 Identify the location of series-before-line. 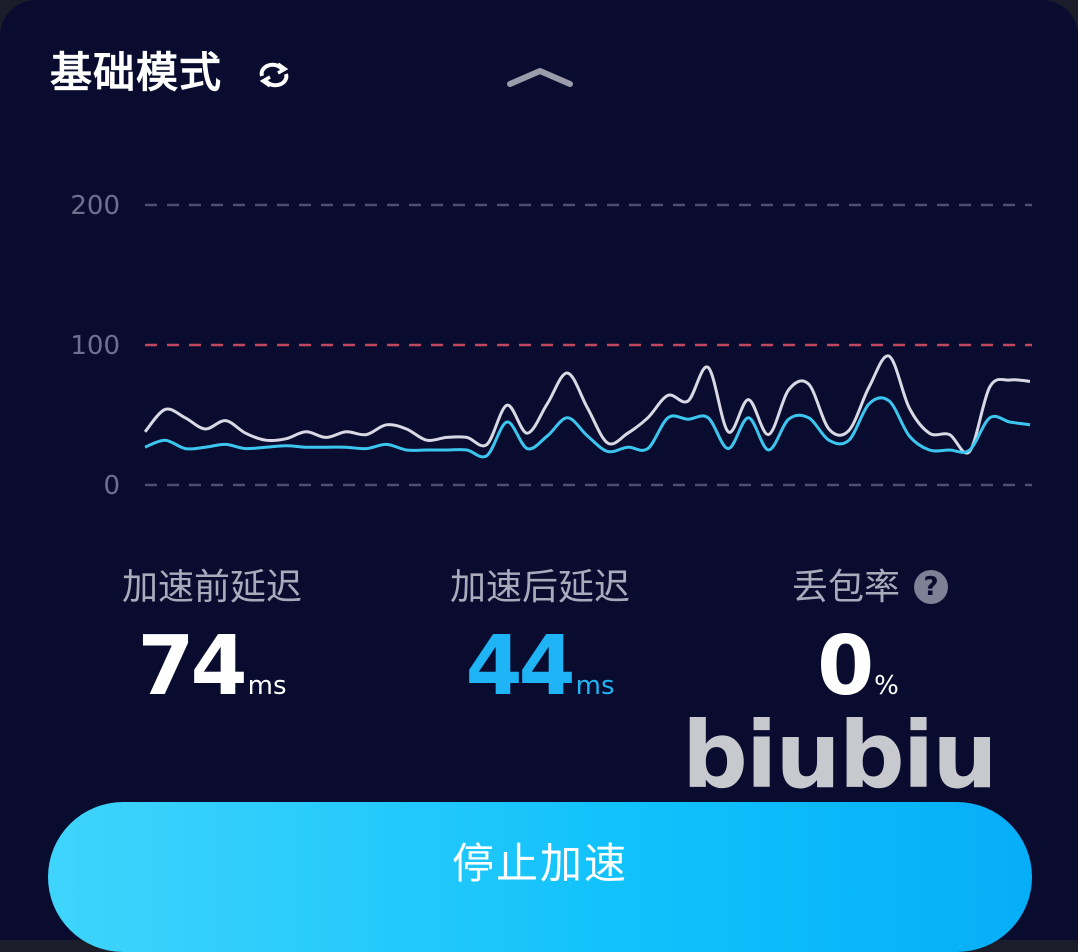
(587, 404).